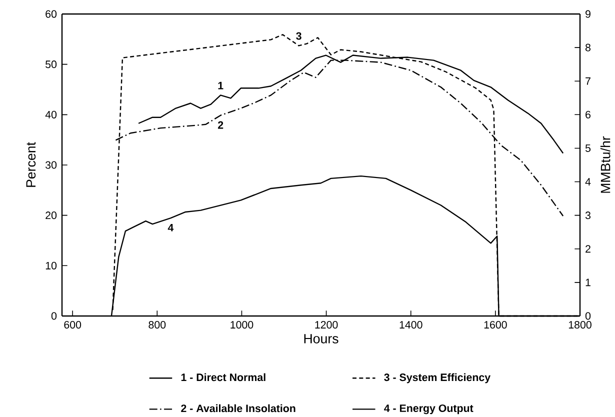 The height and width of the screenshot is (417, 615). What do you see at coordinates (588, 81) in the screenshot?
I see `y2-tick-label: 7` at bounding box center [588, 81].